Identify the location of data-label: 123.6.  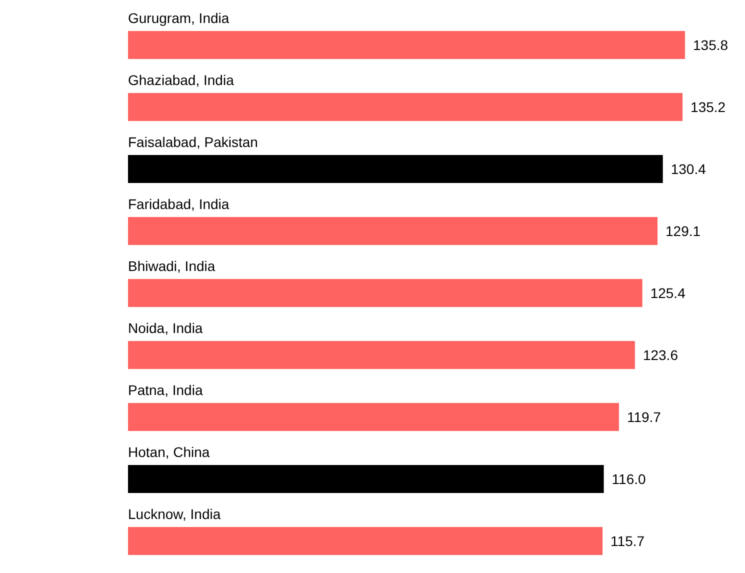
(660, 354).